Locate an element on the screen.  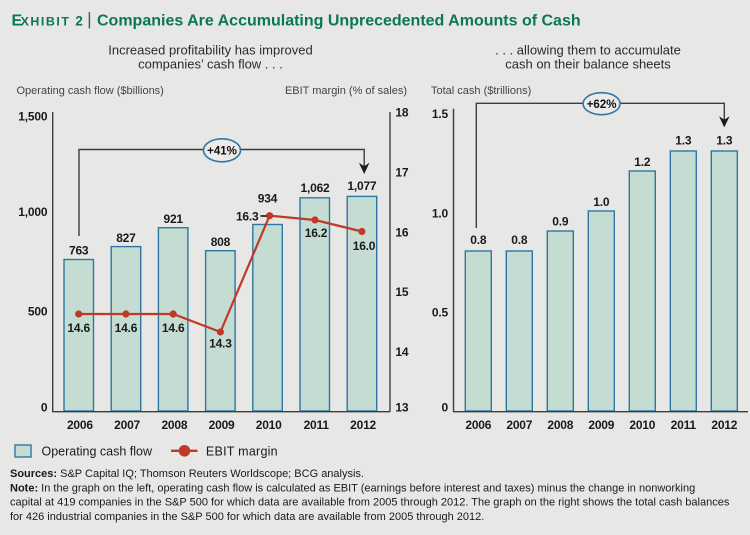
svg-text: 16 is located at coordinates (401, 232).